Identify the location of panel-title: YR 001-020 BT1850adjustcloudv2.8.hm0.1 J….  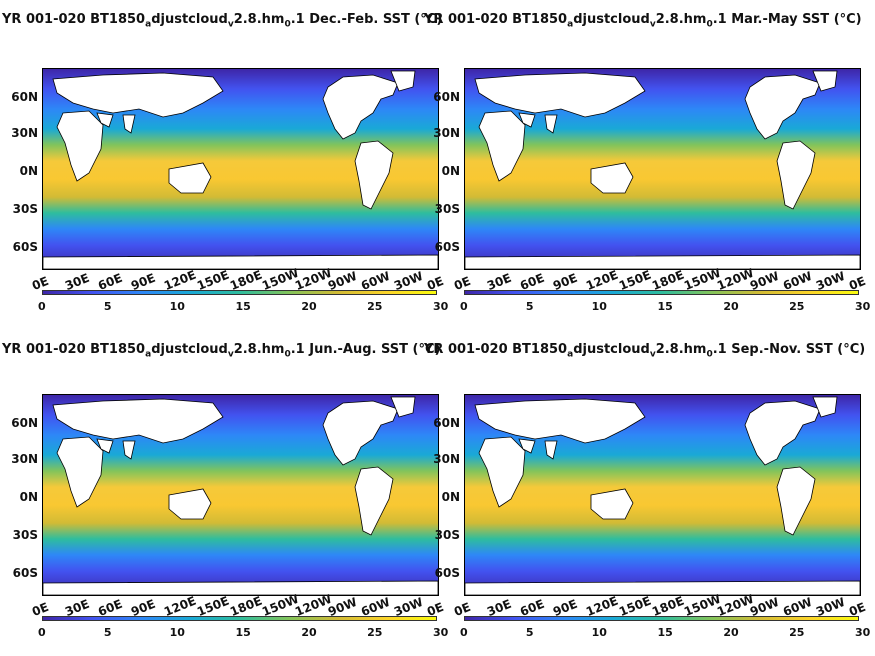
(221, 351).